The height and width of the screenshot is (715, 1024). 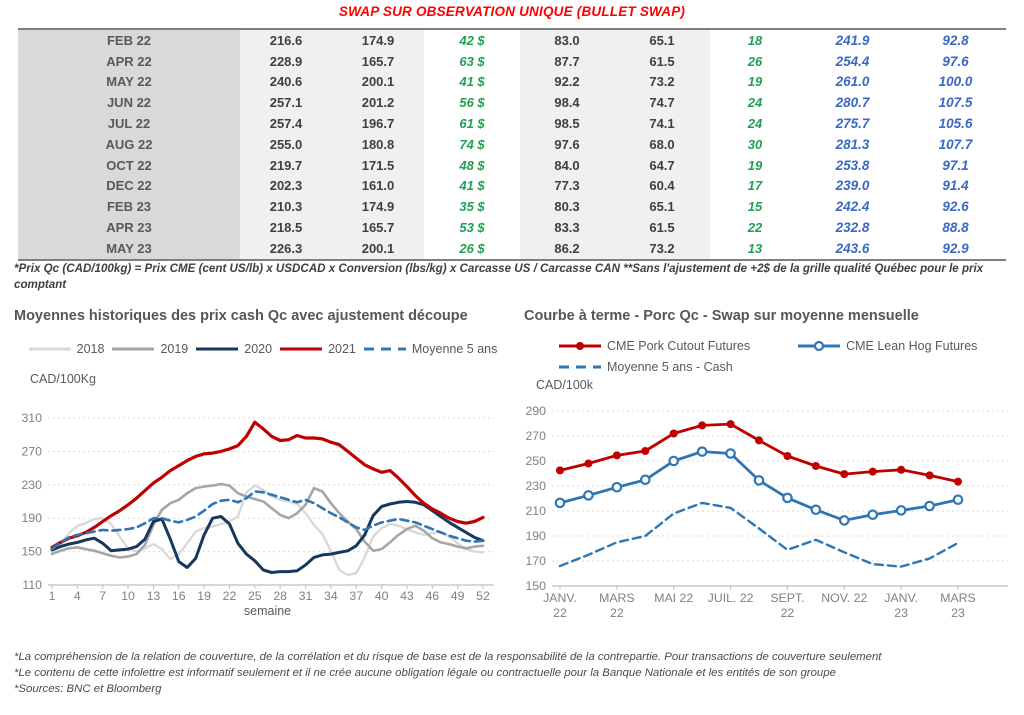 What do you see at coordinates (286, 227) in the screenshot?
I see `value-cell: 218.5` at bounding box center [286, 227].